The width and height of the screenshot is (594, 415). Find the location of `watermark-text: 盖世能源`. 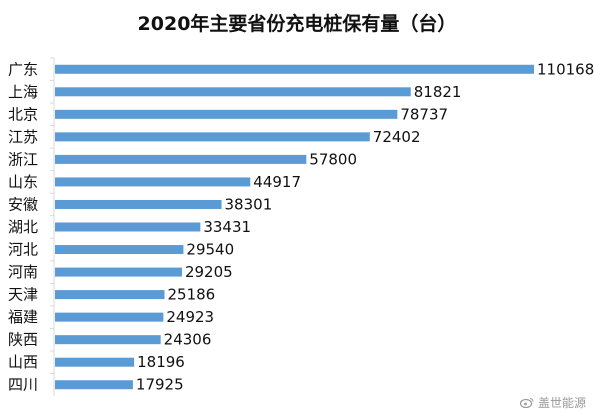

watermark-text: 盖世能源 is located at coordinates (561, 403).